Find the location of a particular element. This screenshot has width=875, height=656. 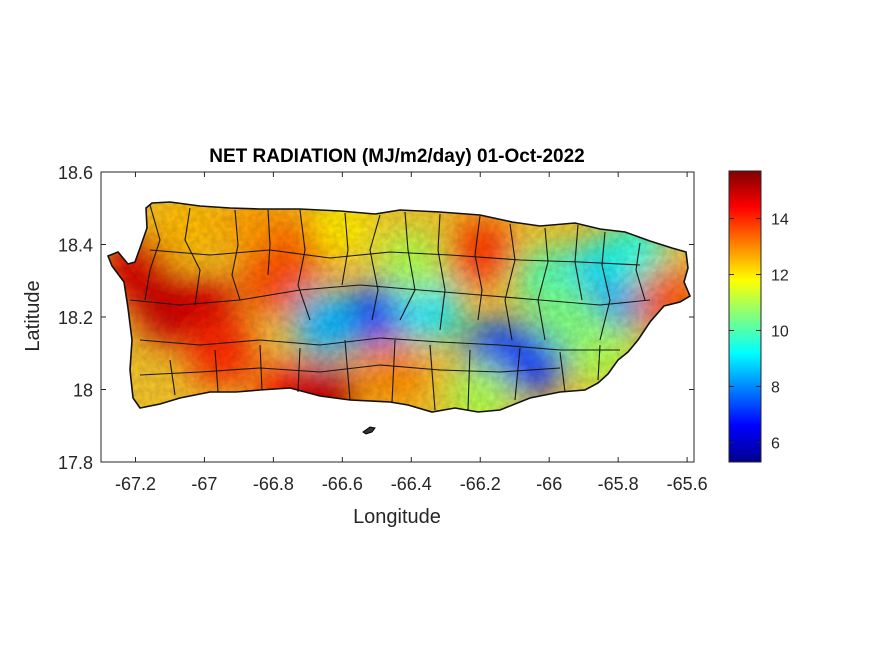

x-tick-label: -66.2 is located at coordinates (480, 484).